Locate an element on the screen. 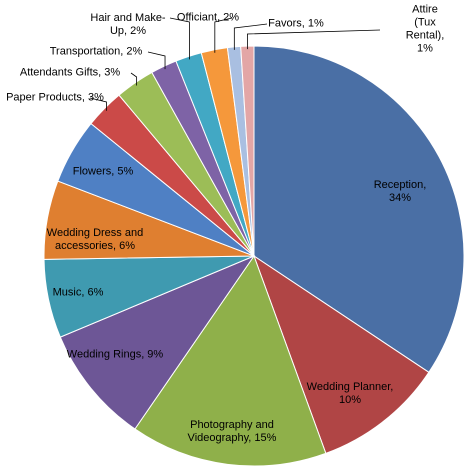  data-label: Transportation, 2% is located at coordinates (96, 51).